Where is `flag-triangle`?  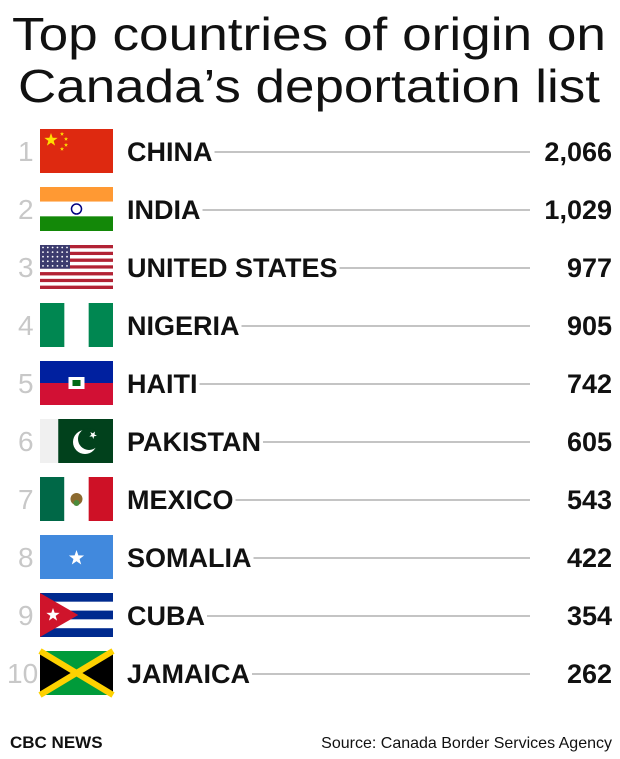
flag-triangle is located at coordinates (59, 615).